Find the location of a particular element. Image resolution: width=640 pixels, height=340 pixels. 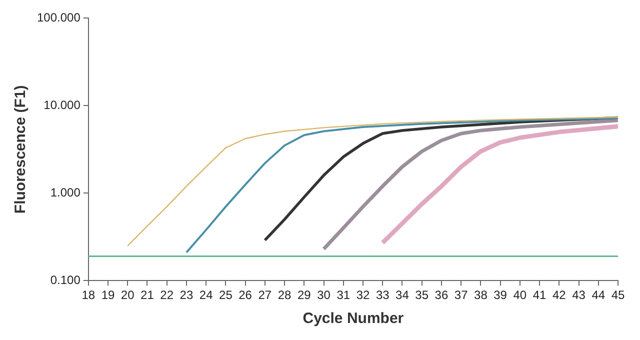

x-tick-label: 18 is located at coordinates (89, 295).